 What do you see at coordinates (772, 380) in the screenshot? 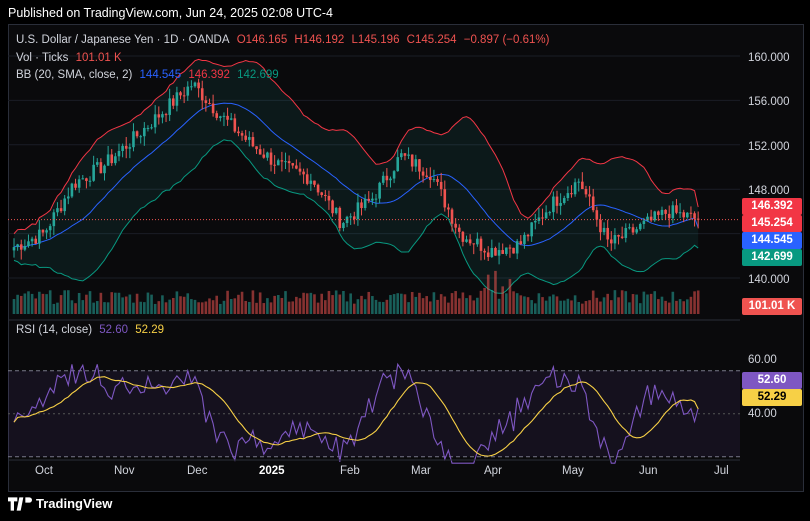
I see `rsi-tag: 52.60` at bounding box center [772, 380].